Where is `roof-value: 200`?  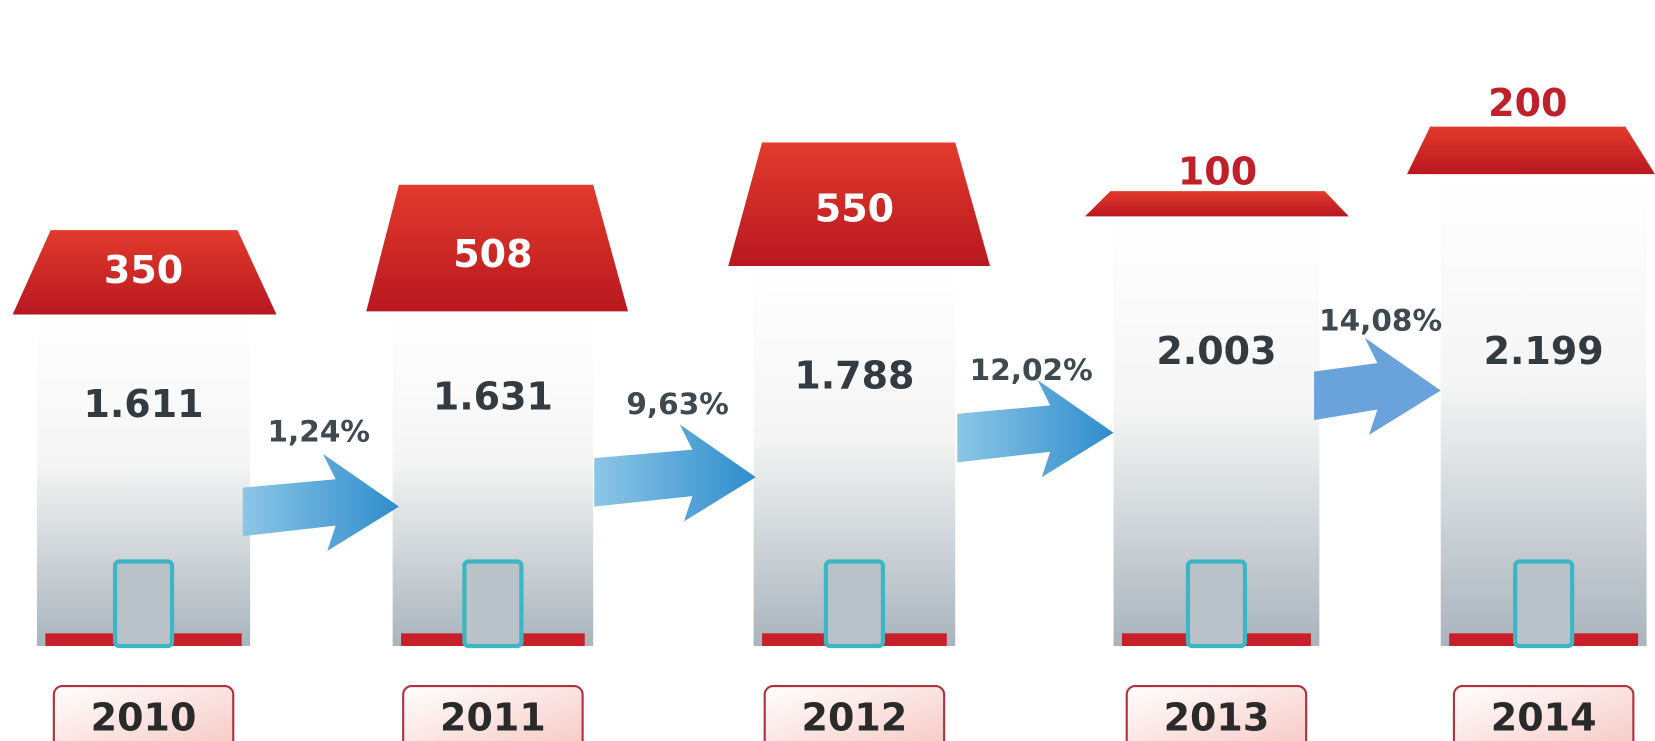
roof-value: 200 is located at coordinates (1527, 103).